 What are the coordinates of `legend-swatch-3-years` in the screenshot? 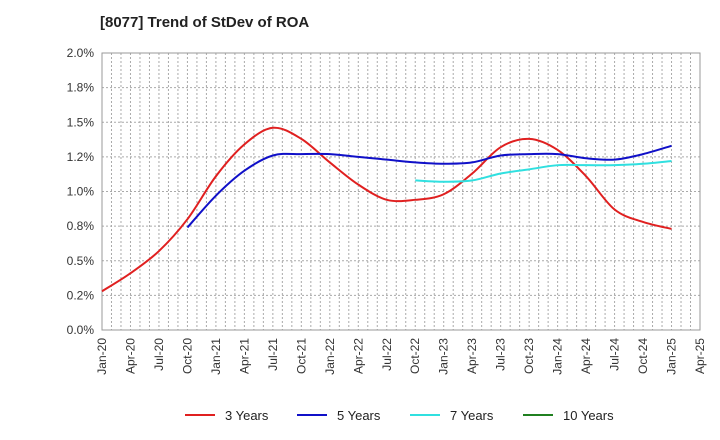 It's located at (200, 415).